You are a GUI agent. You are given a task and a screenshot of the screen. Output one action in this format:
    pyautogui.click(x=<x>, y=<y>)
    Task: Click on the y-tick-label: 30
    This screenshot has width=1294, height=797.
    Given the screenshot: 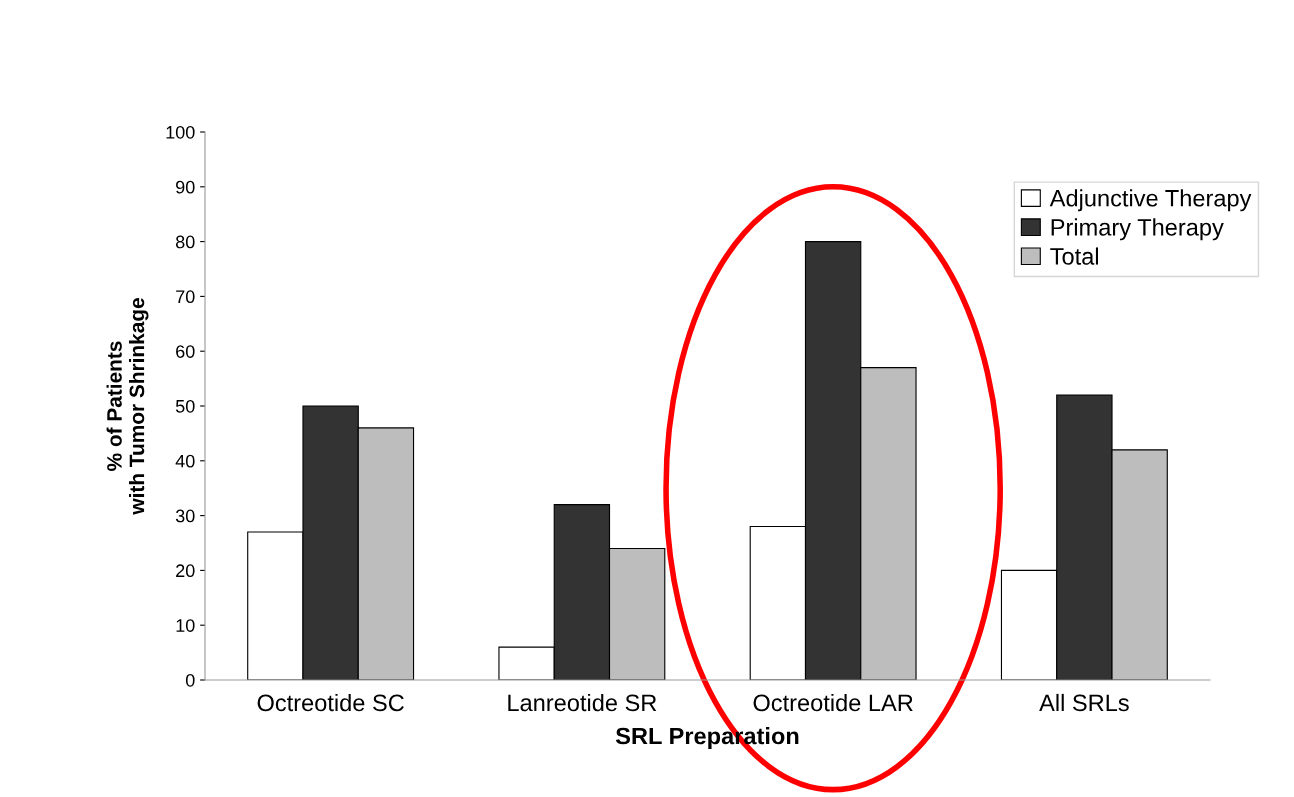 What is the action you would take?
    pyautogui.click(x=185, y=516)
    